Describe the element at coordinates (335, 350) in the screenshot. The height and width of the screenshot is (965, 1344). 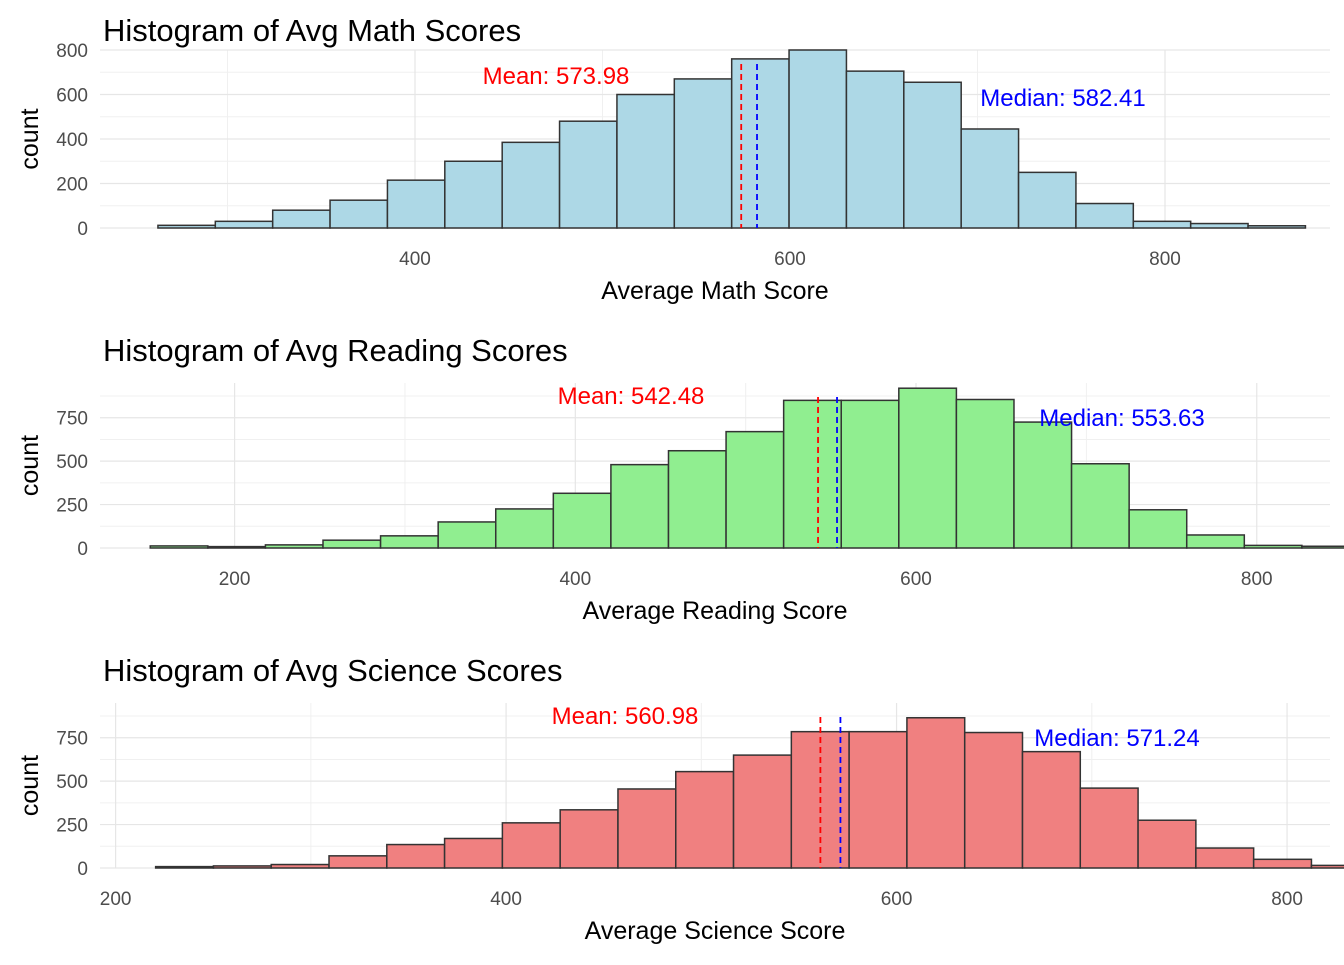
I see `chart-title: Histogram of Avg Reading Scores` at that location.